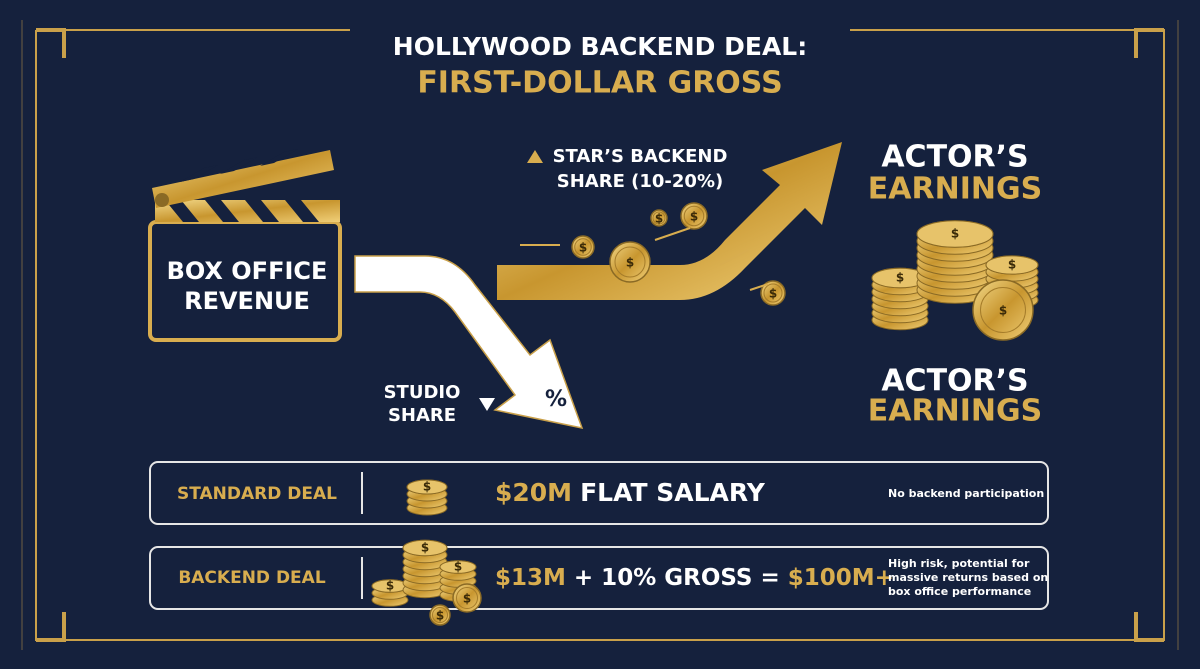 The image size is (1200, 669). What do you see at coordinates (959, 563) in the screenshot?
I see `deal-note: High risk, potential for` at bounding box center [959, 563].